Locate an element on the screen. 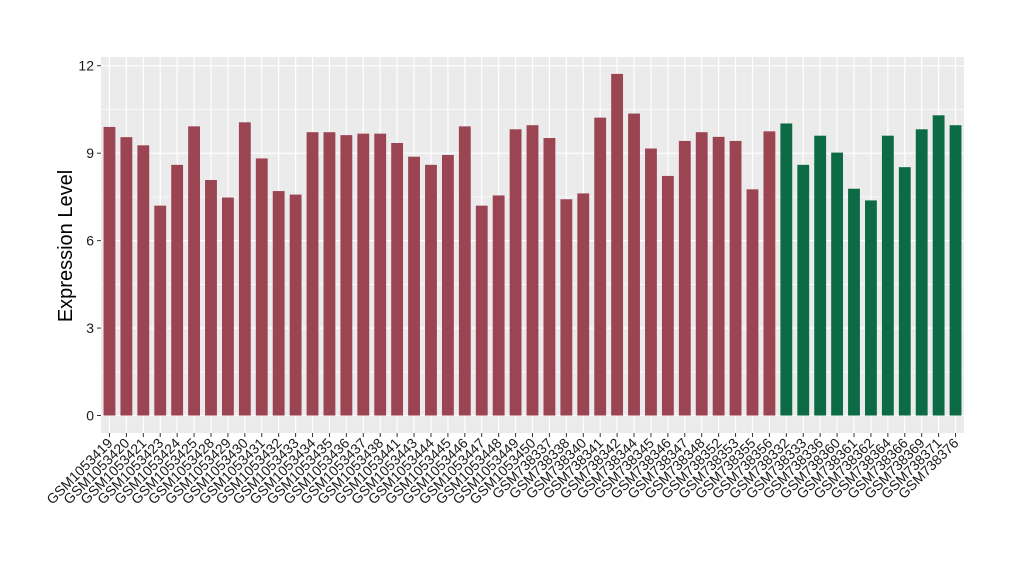  bar-GSM738360 is located at coordinates (837, 284).